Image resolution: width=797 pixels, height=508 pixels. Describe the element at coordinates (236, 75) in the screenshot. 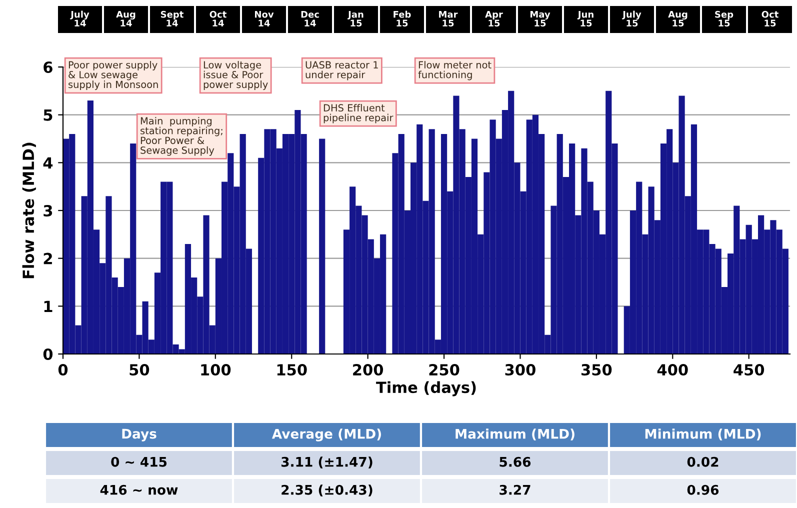

I see `annotation: Low voltage issue & Poor power supply` at that location.